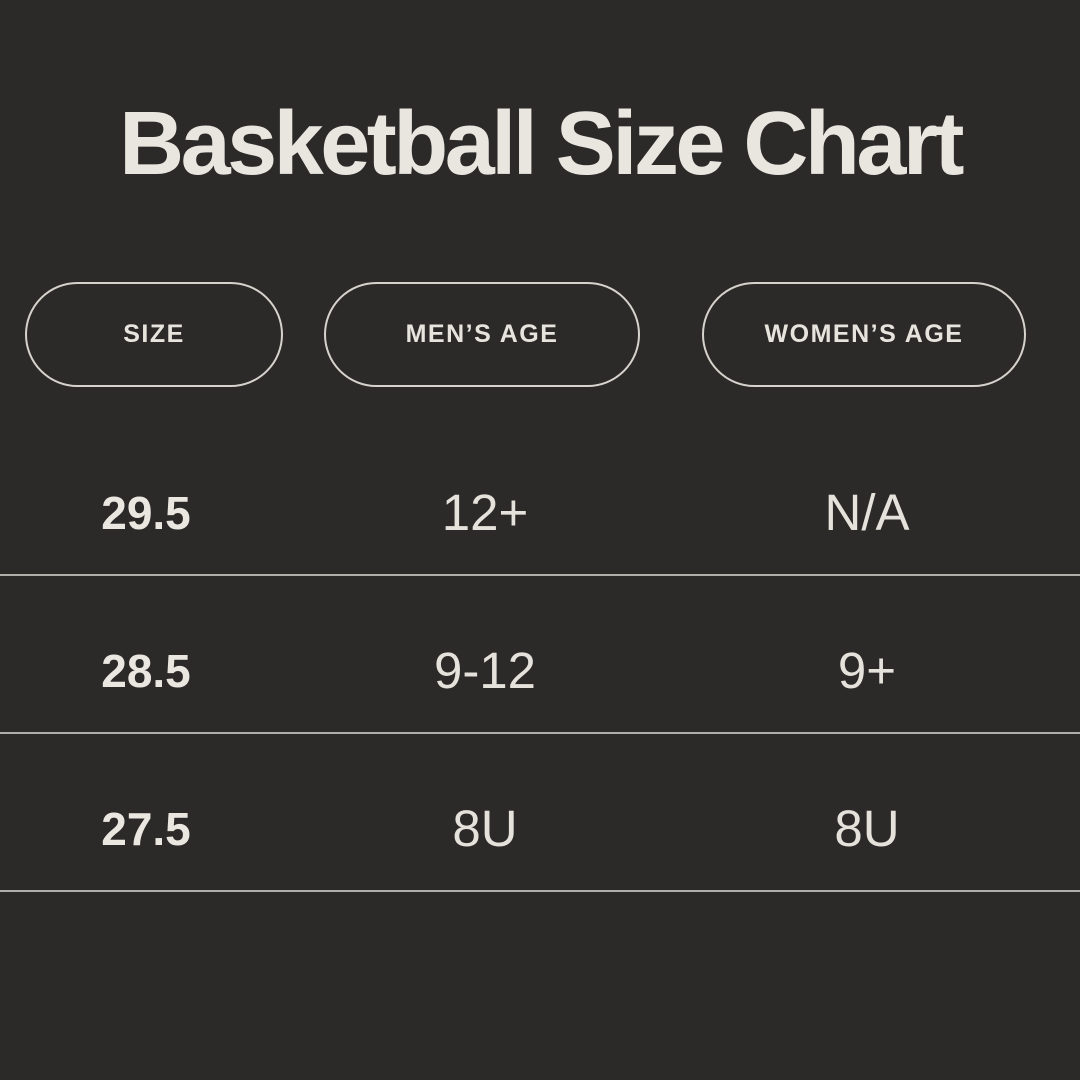 The height and width of the screenshot is (1080, 1080). What do you see at coordinates (146, 670) in the screenshot?
I see `size-value: 28.5` at bounding box center [146, 670].